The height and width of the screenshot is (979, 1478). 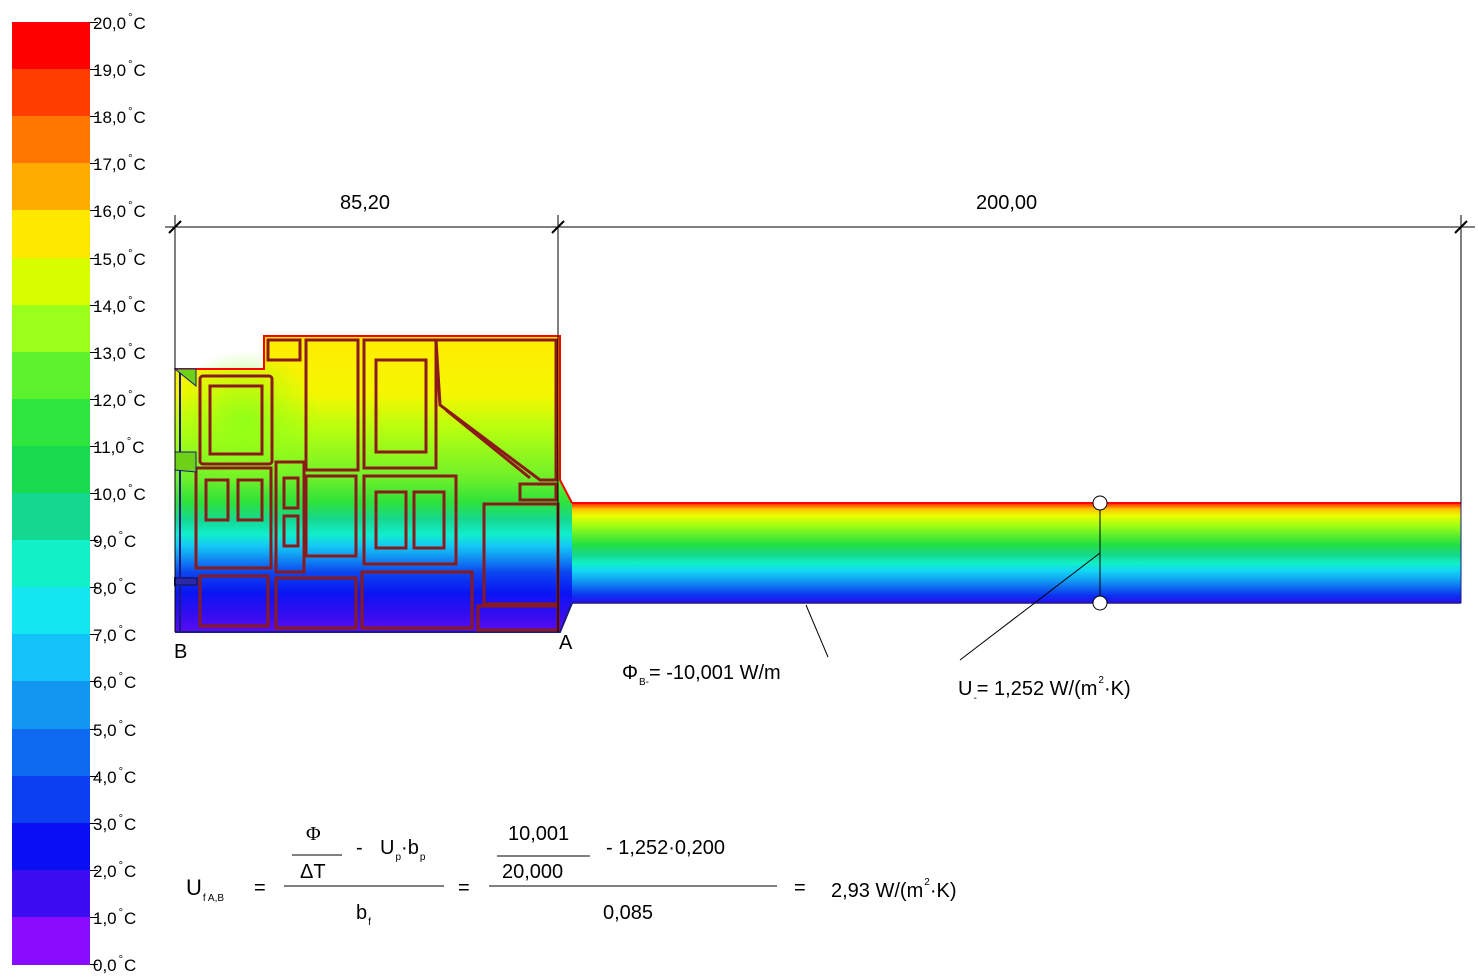 I want to click on scale-label: 3,0 °C, so click(x=115, y=823).